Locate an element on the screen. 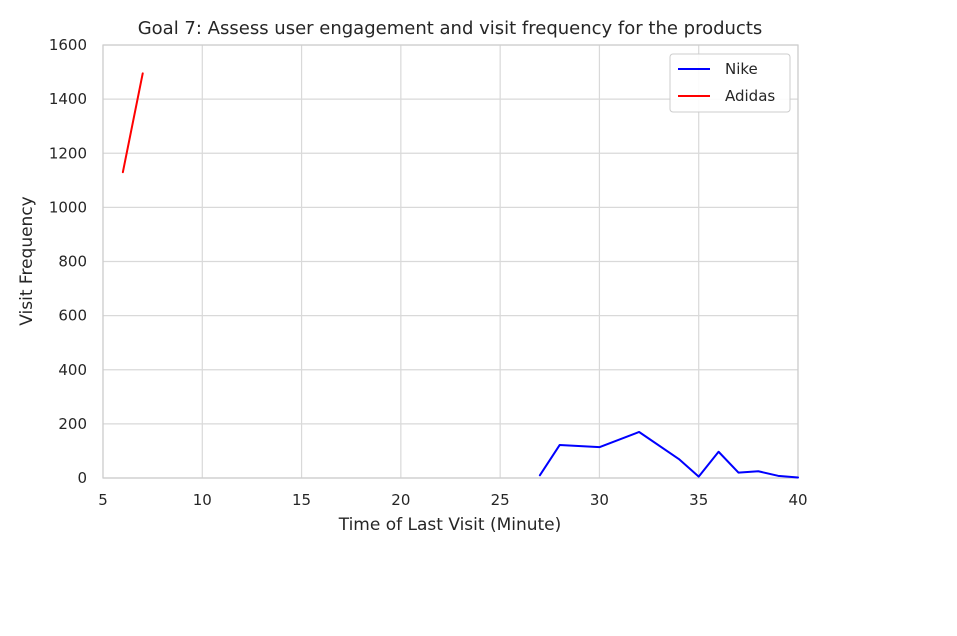 Image resolution: width=957 pixels, height=636 pixels. y-tick-label: 1600 is located at coordinates (68, 45).